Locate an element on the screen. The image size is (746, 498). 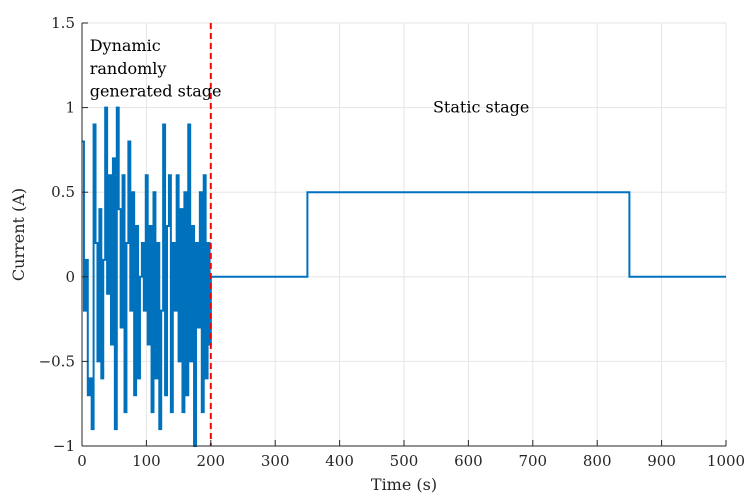
x-tick-label-10: 1000 is located at coordinates (726, 461).